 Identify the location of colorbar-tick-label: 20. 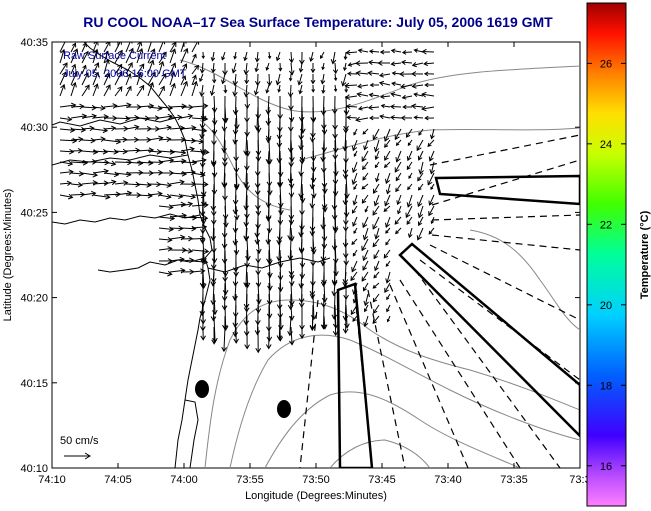
(606, 306).